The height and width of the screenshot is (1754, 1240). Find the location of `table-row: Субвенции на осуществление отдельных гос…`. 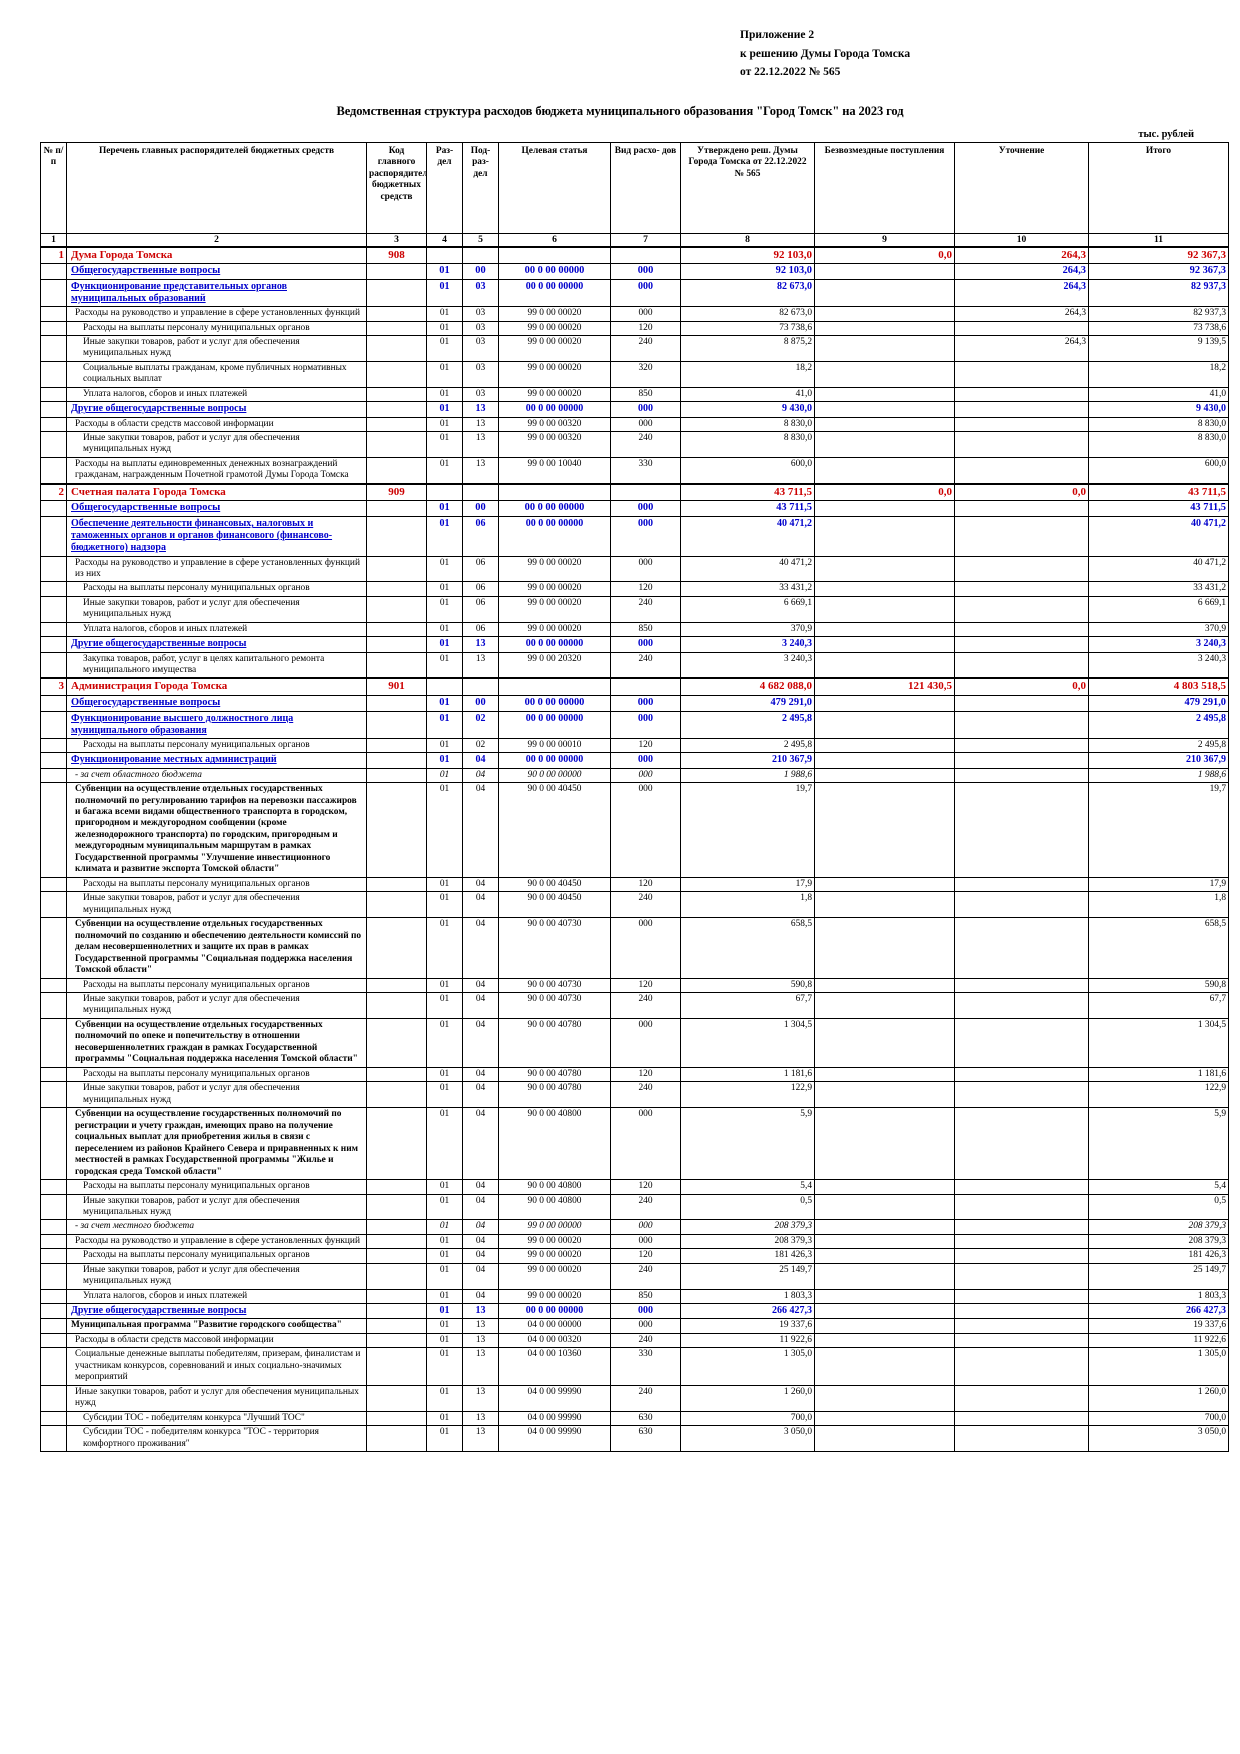

table-row: Субвенции на осуществление отдельных гос… is located at coordinates (634, 830).